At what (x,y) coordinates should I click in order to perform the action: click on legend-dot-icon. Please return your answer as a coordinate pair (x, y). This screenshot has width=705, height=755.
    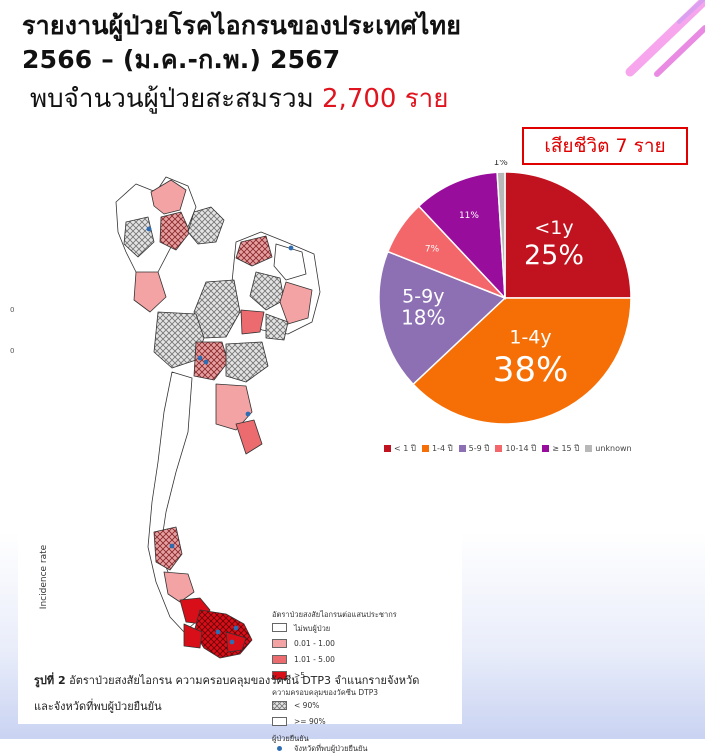
    Looking at the image, I should click on (279, 748).